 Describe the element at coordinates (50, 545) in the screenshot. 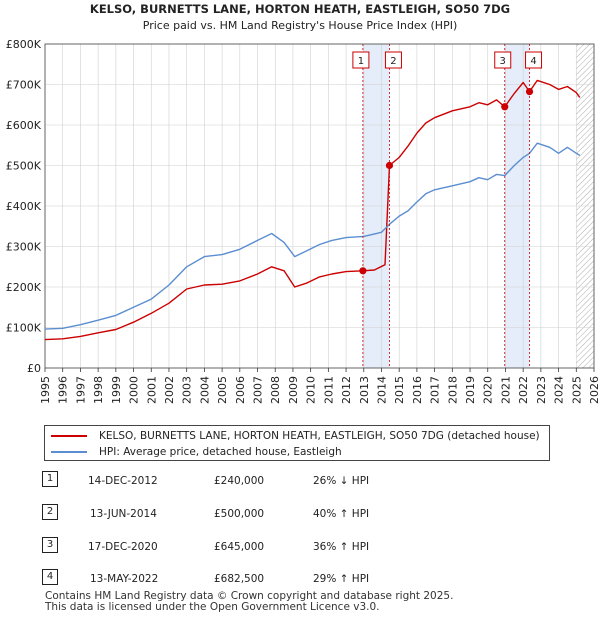

I see `sale-number-badge: 3` at that location.